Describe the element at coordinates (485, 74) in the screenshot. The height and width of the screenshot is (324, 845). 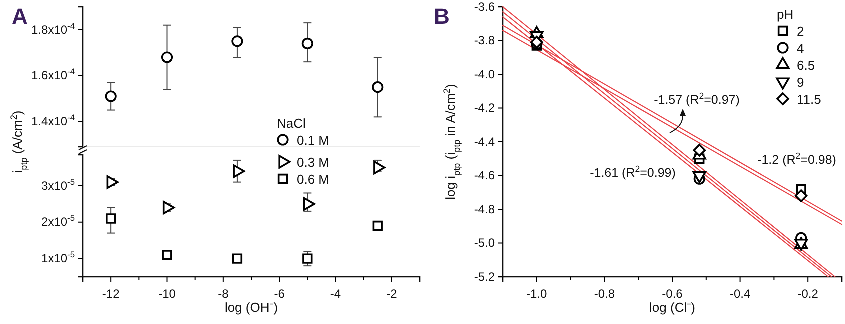
I see `y-tick-label: -4.0` at that location.